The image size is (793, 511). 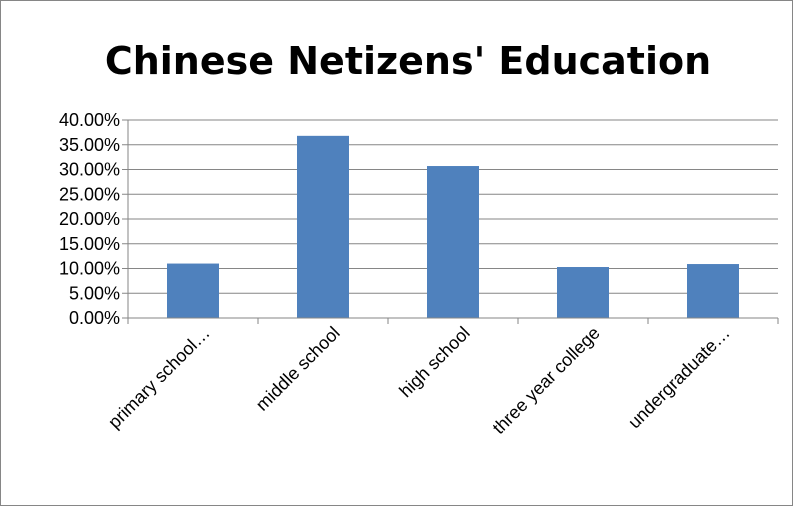 What do you see at coordinates (89, 120) in the screenshot?
I see `y-tick-label: 40.00%` at bounding box center [89, 120].